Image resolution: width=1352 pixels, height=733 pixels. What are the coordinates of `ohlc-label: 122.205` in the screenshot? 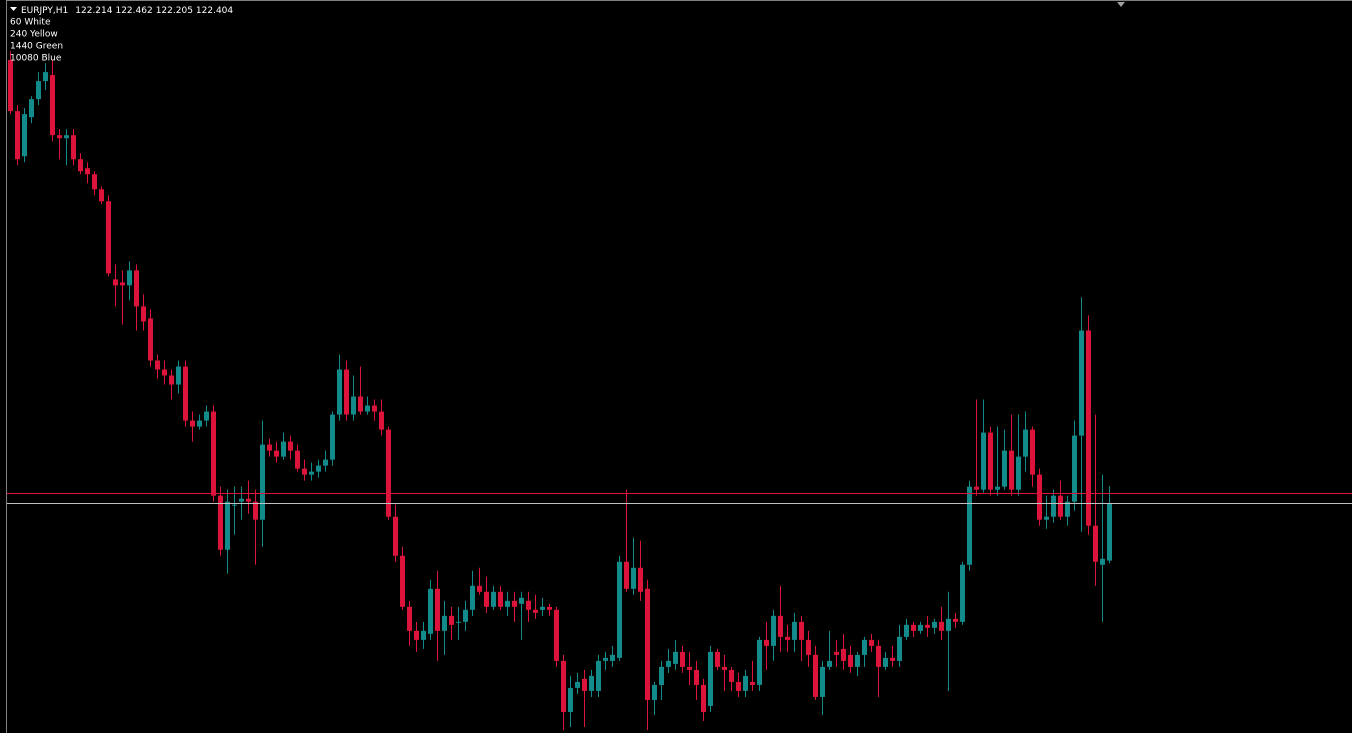 It's located at (174, 11).